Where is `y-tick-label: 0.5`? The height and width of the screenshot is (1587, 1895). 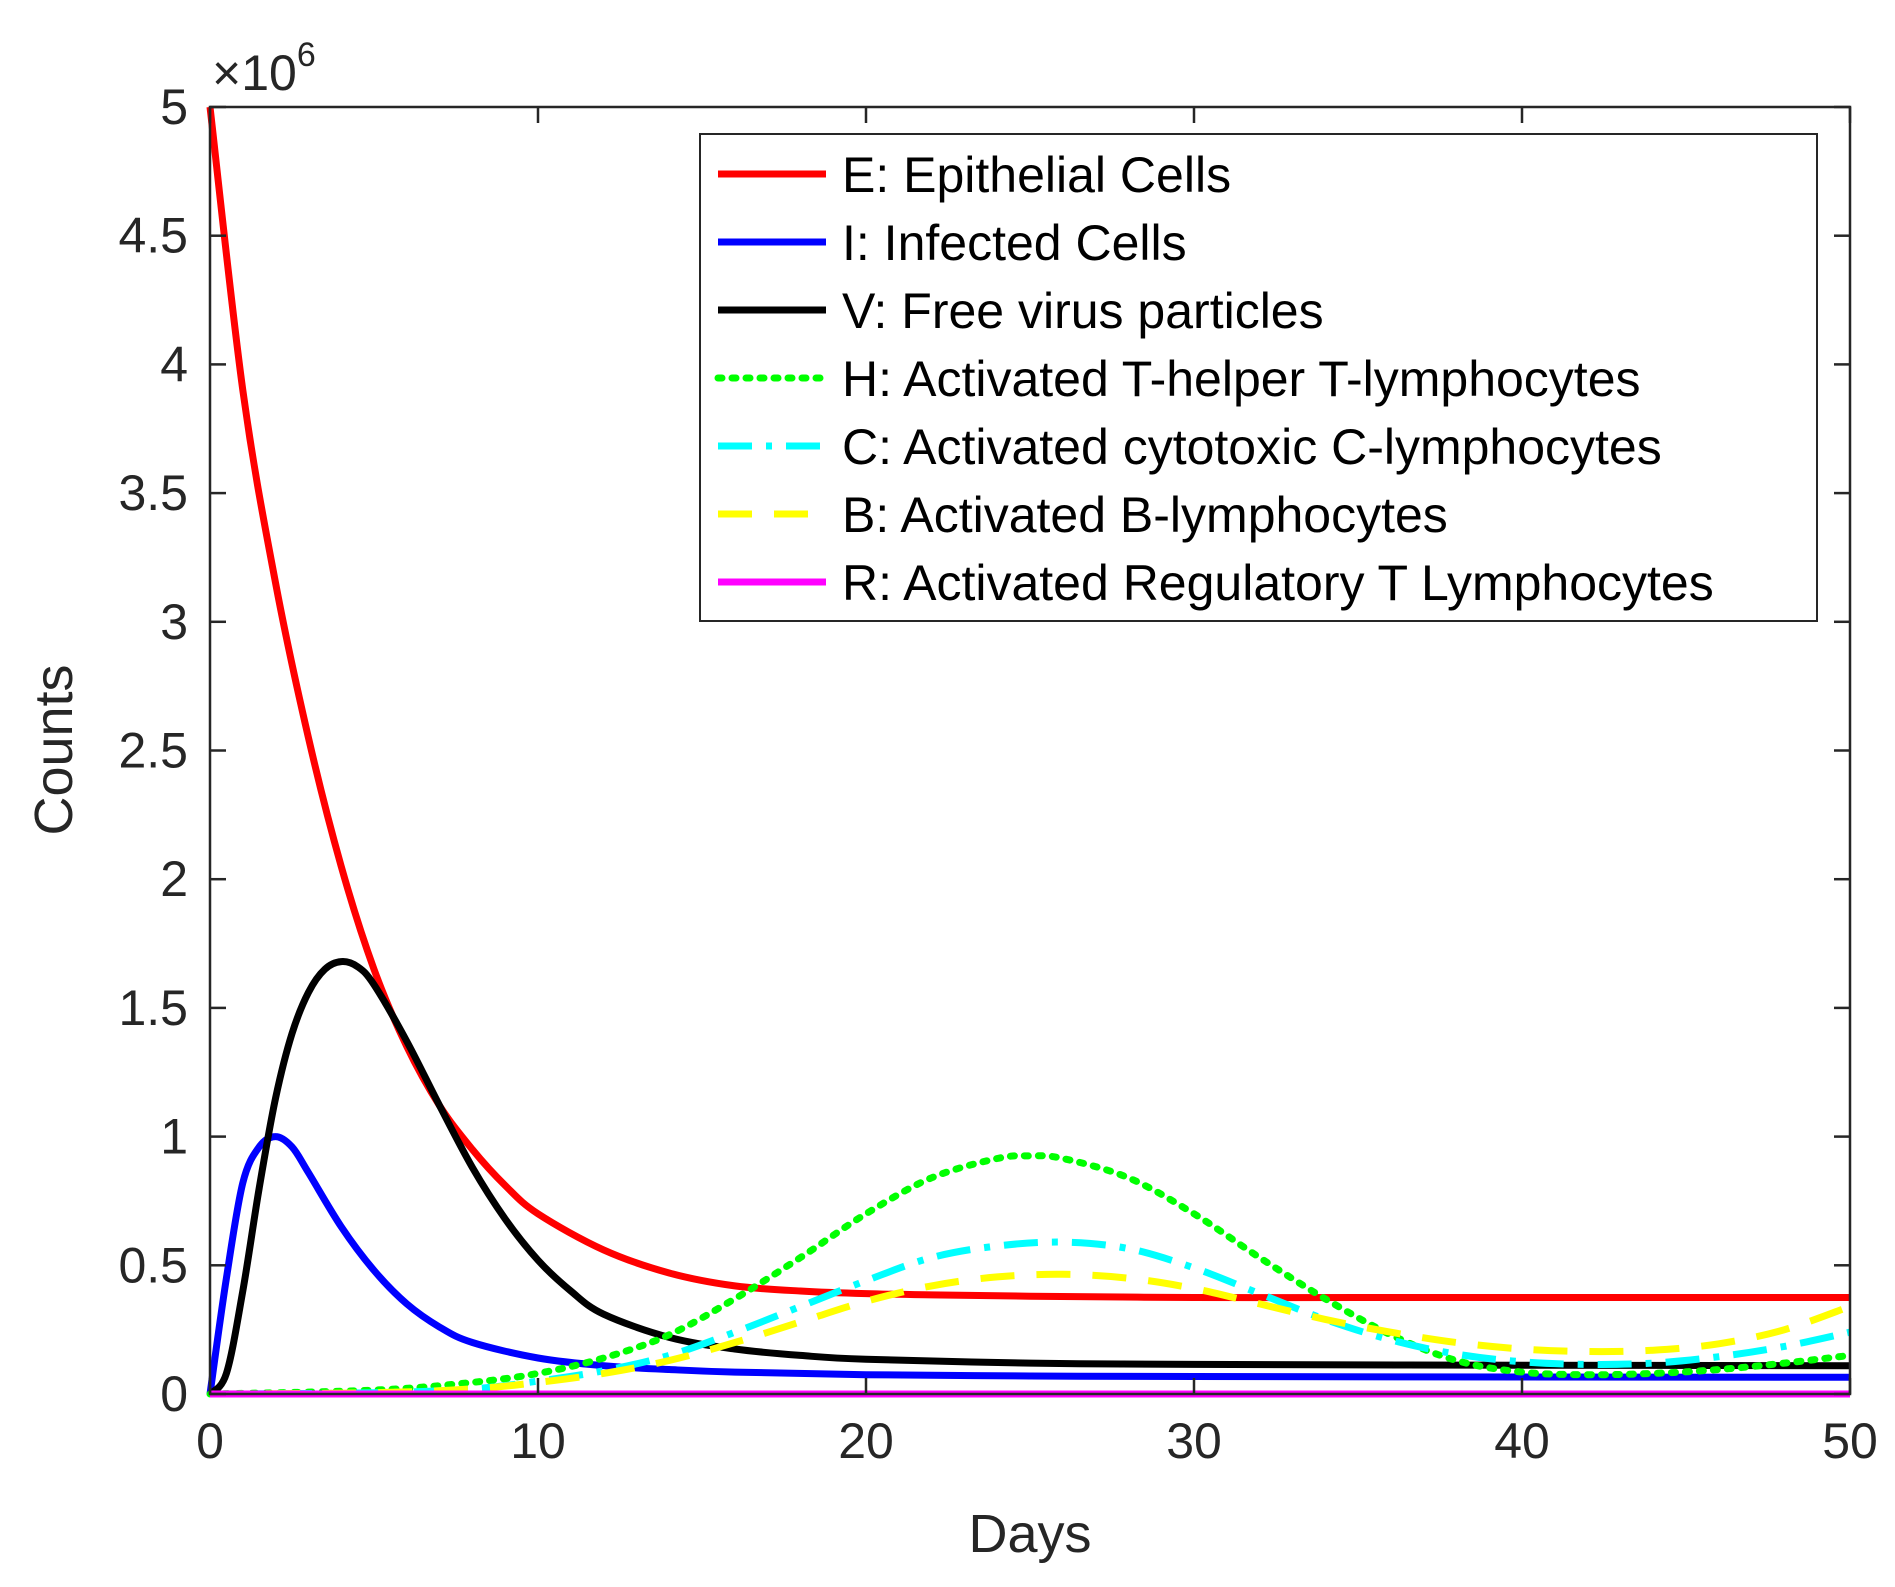
y-tick-label: 0.5 is located at coordinates (153, 1265).